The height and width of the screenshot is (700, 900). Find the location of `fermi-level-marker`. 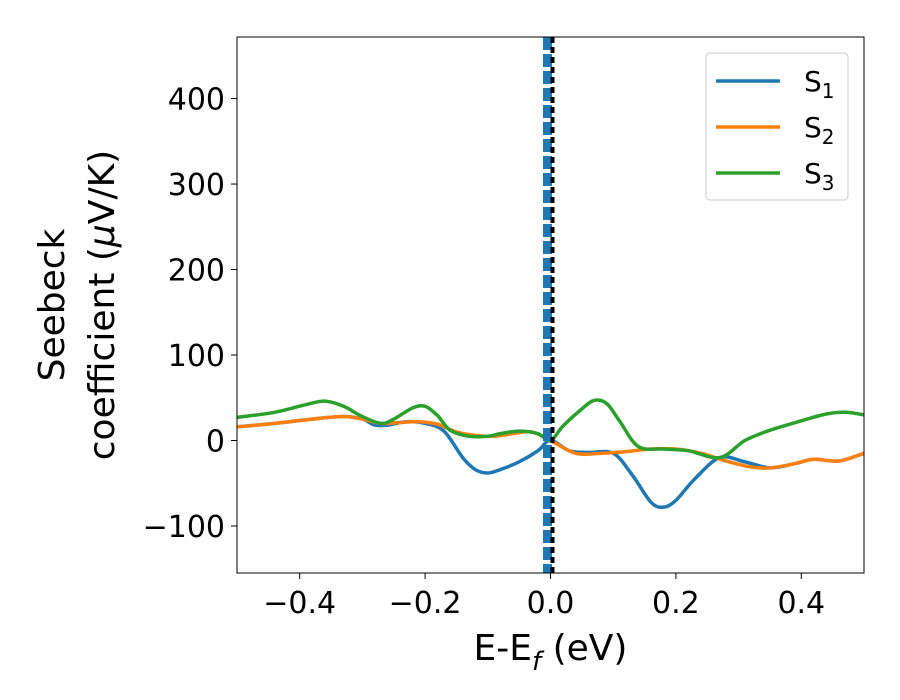

fermi-level-marker is located at coordinates (549, 305).